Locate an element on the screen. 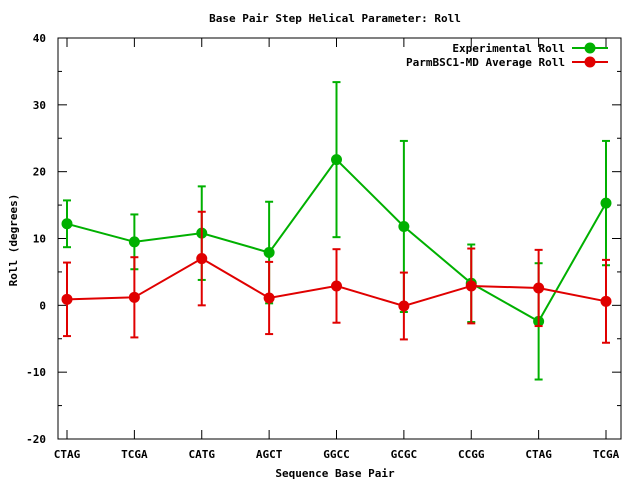 The height and width of the screenshot is (480, 640). y-tick-label: 0 is located at coordinates (42, 305).